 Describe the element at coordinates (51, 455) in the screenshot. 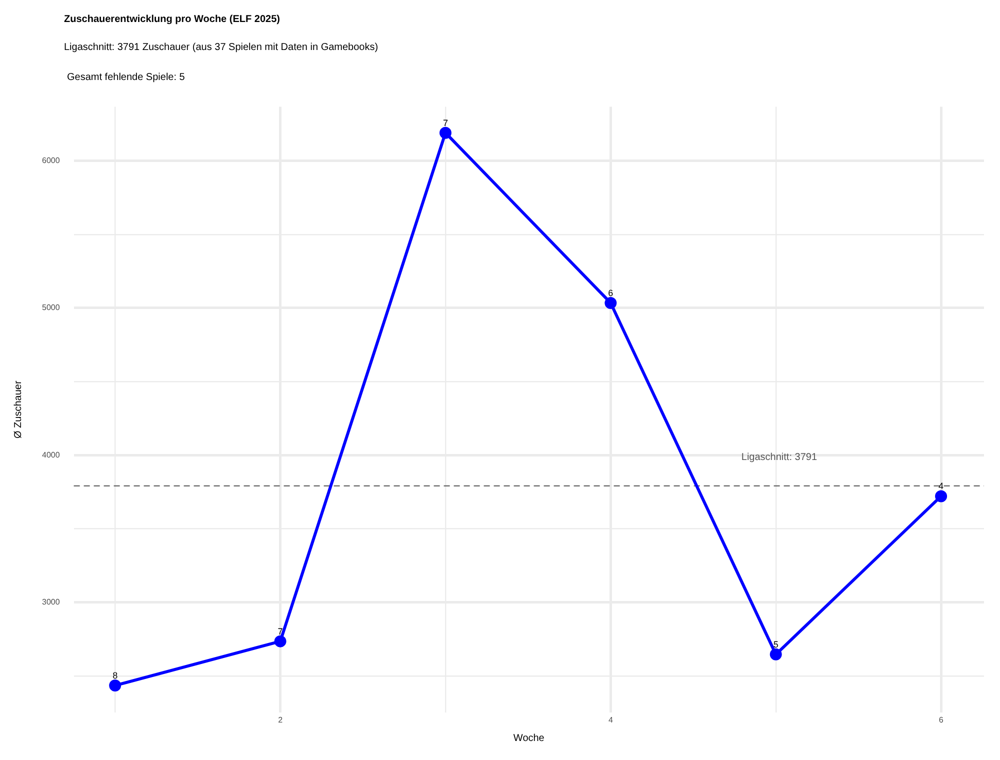

I see `y-tick-label: 4000` at that location.